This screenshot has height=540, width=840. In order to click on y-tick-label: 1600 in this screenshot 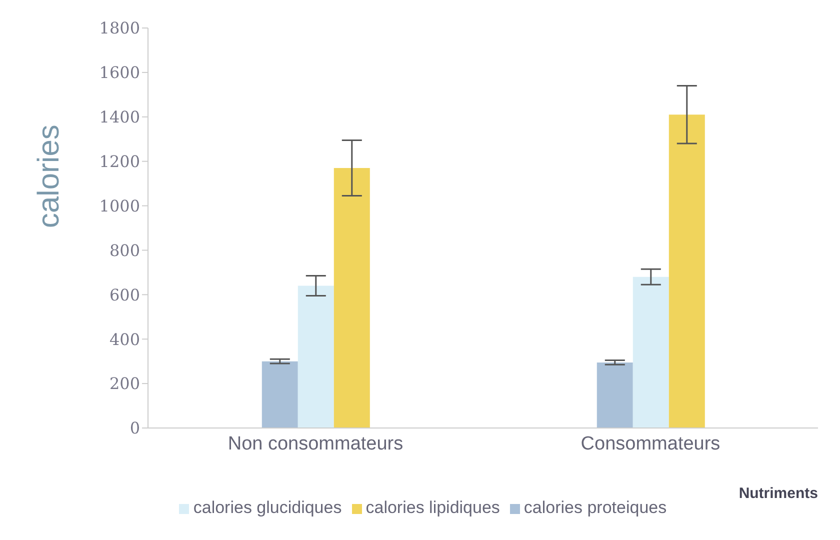, I will do `click(119, 72)`.